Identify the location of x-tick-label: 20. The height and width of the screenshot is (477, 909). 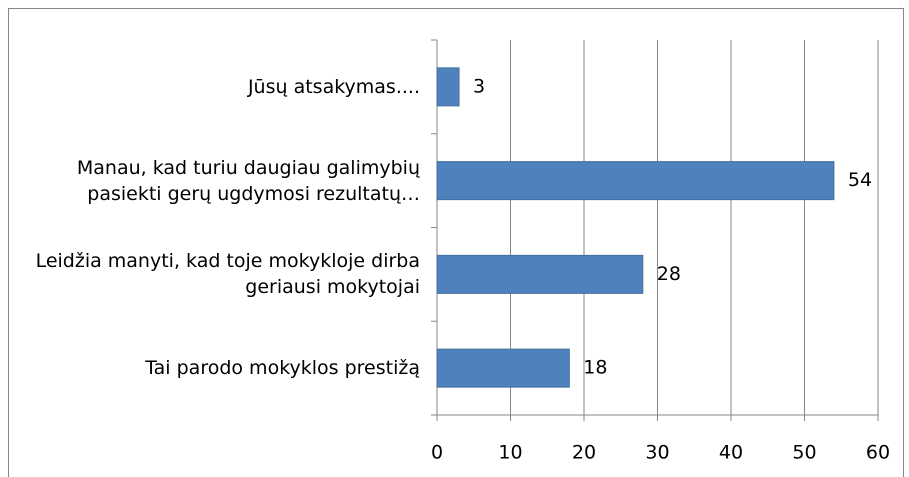
(584, 453).